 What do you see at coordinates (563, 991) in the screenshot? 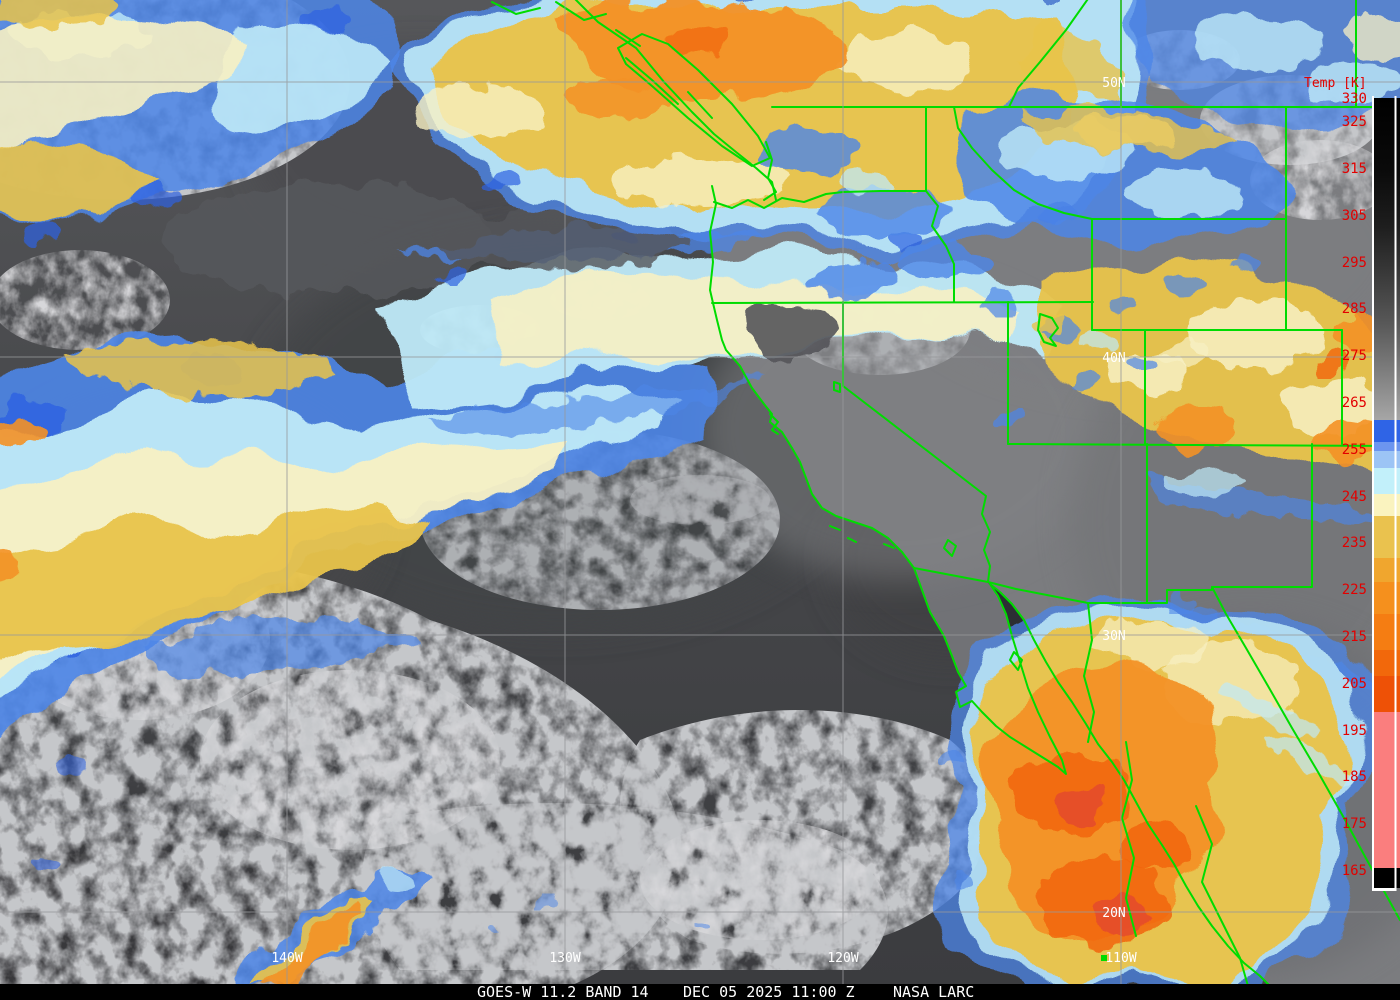
I see `status-product-id: GOES-W 11.2 BAND 14` at bounding box center [563, 991].